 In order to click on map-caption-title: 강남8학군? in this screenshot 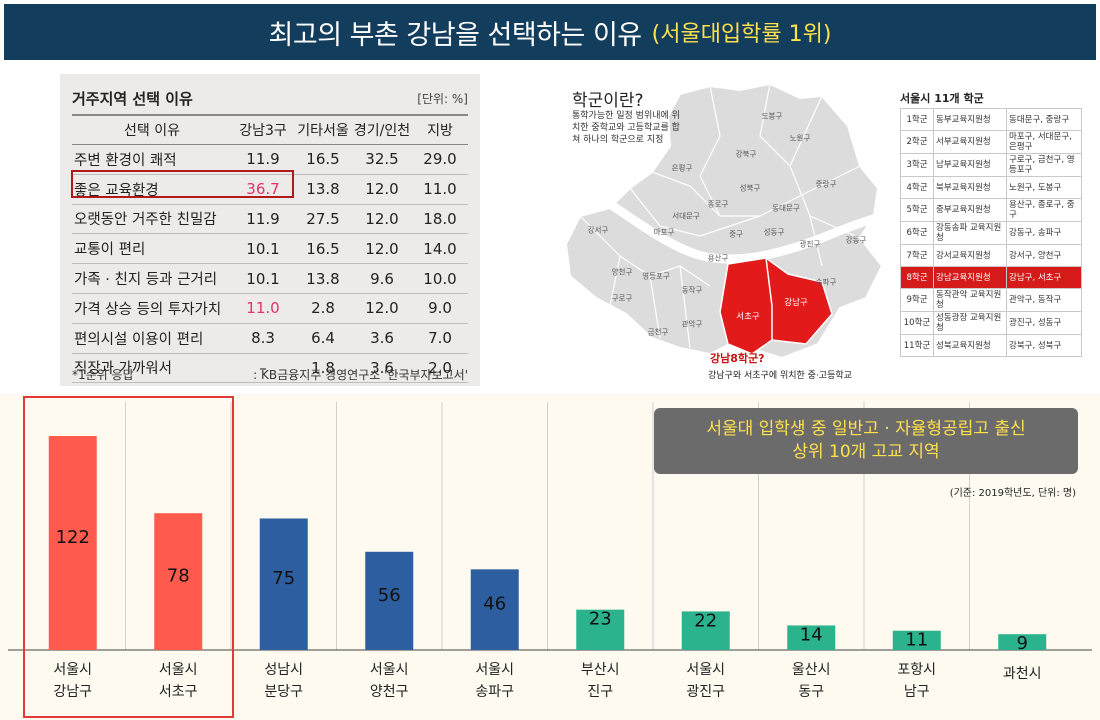, I will do `click(737, 358)`.